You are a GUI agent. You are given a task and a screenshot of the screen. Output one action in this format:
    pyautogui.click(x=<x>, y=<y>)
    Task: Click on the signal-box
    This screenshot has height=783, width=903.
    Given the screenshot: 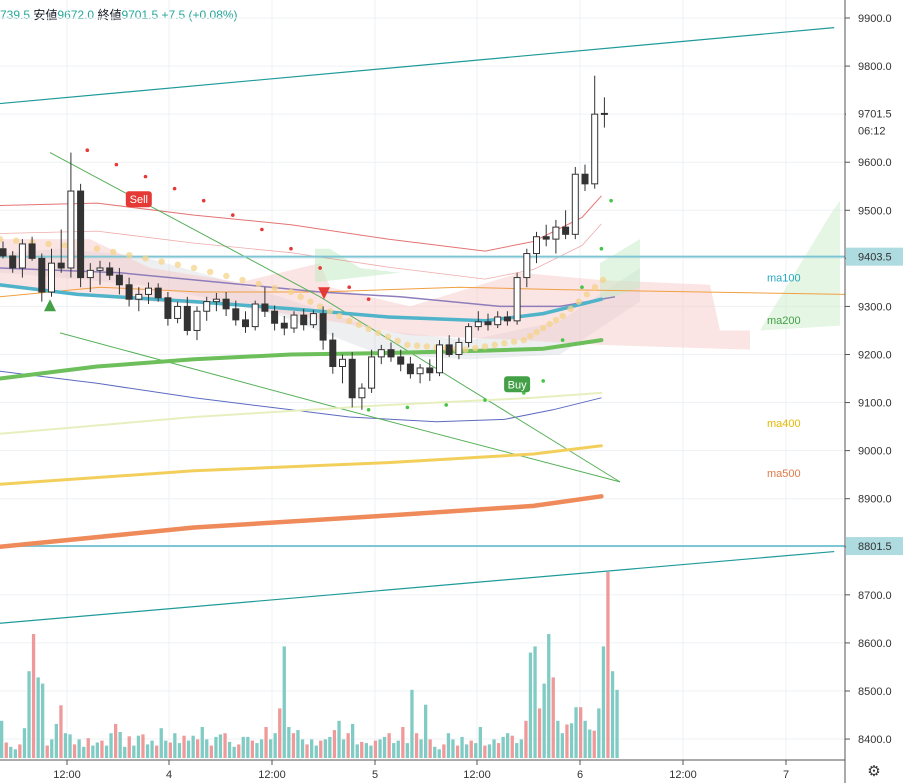 What is the action you would take?
    pyautogui.click(x=138, y=199)
    